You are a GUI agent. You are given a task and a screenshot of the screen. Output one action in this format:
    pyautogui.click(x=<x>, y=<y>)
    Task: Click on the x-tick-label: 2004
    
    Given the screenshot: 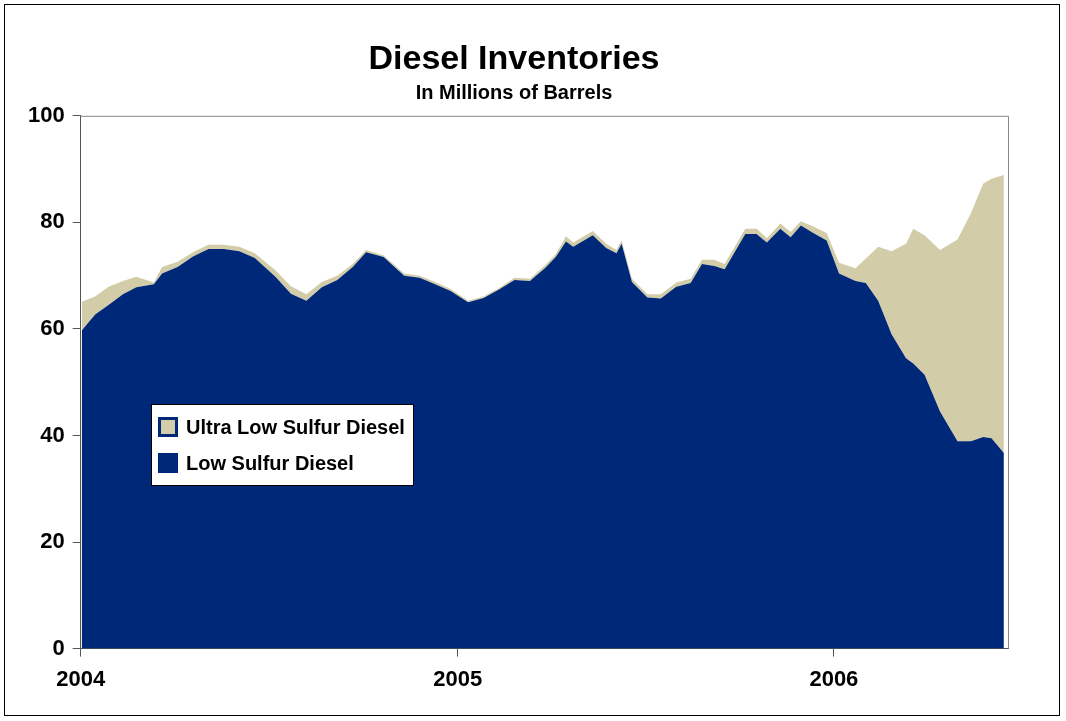 What is the action you would take?
    pyautogui.click(x=81, y=678)
    